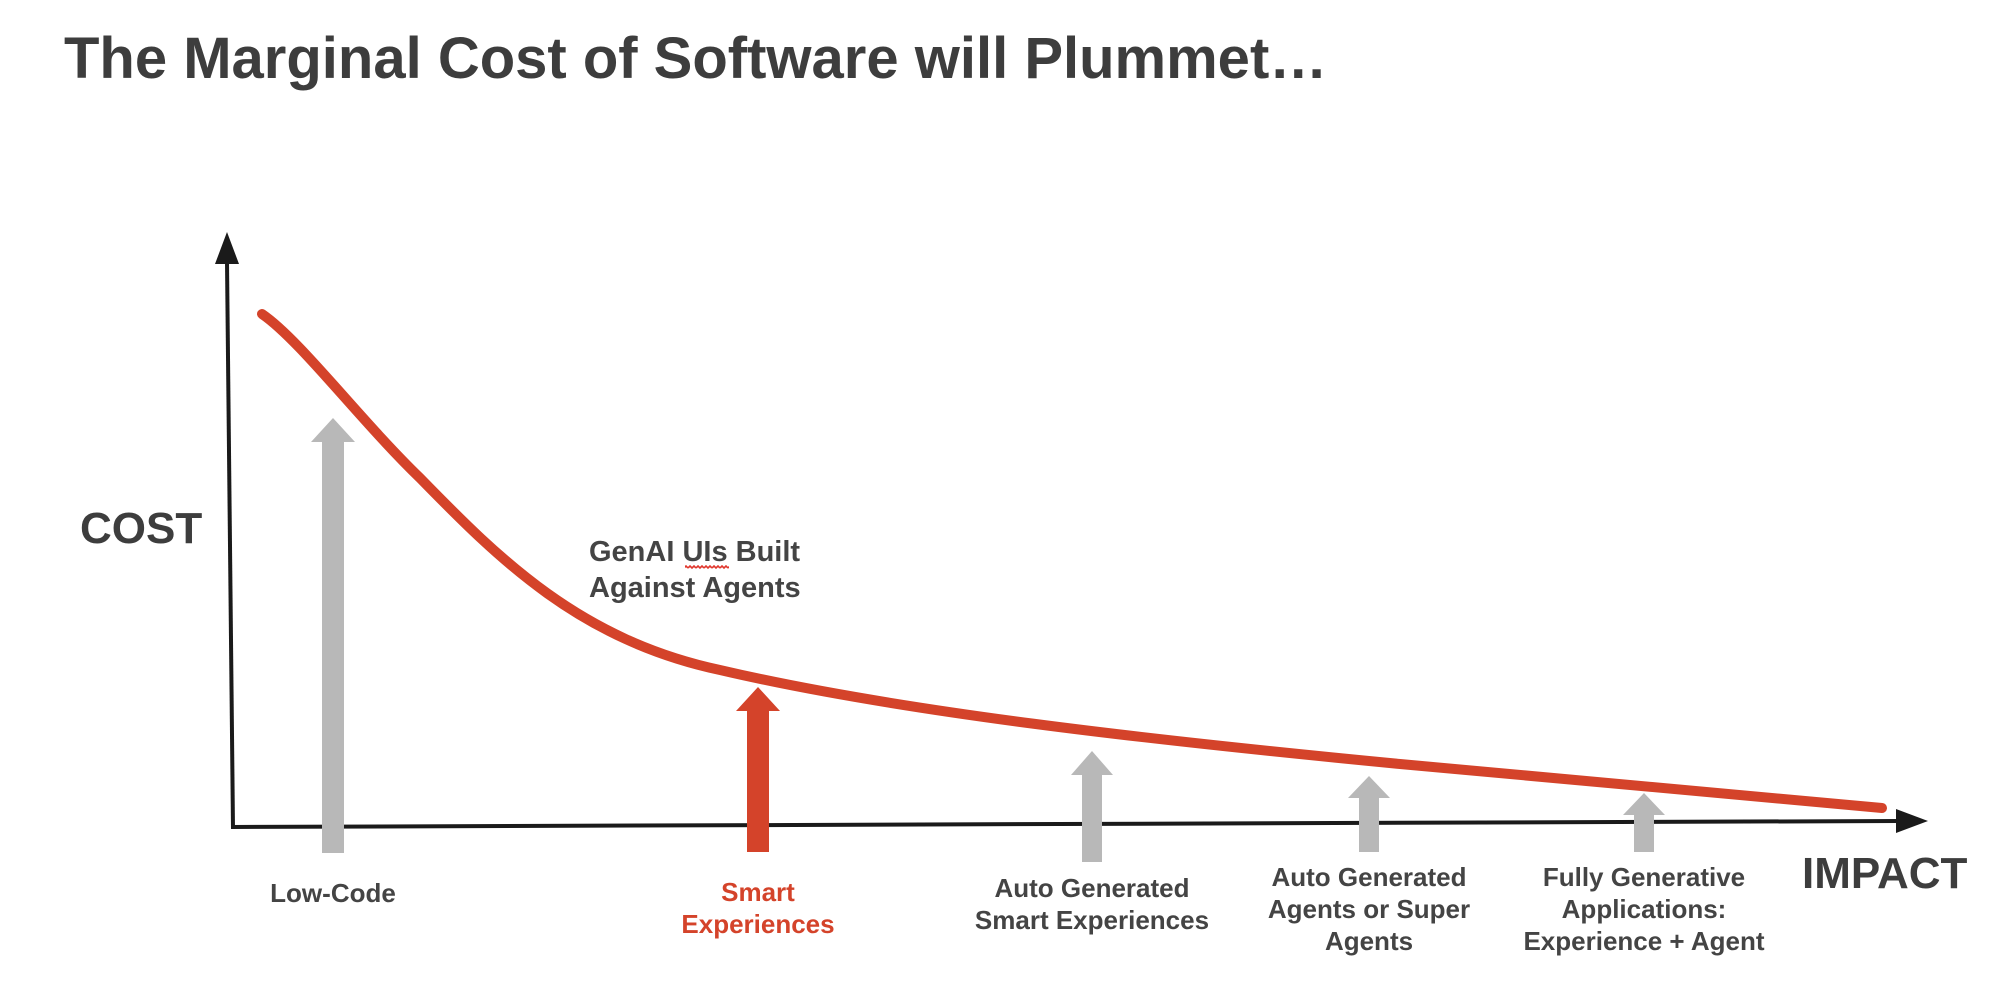 This screenshot has width=2010, height=998. I want to click on stage-label-line: Fully Generative, so click(1644, 877).